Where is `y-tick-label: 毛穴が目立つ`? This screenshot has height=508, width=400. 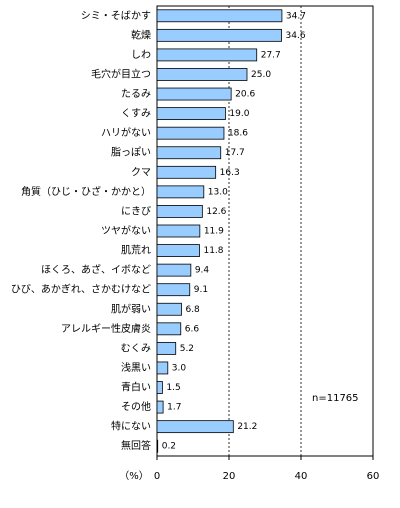
y-tick-label: 毛穴が目立つ is located at coordinates (121, 73).